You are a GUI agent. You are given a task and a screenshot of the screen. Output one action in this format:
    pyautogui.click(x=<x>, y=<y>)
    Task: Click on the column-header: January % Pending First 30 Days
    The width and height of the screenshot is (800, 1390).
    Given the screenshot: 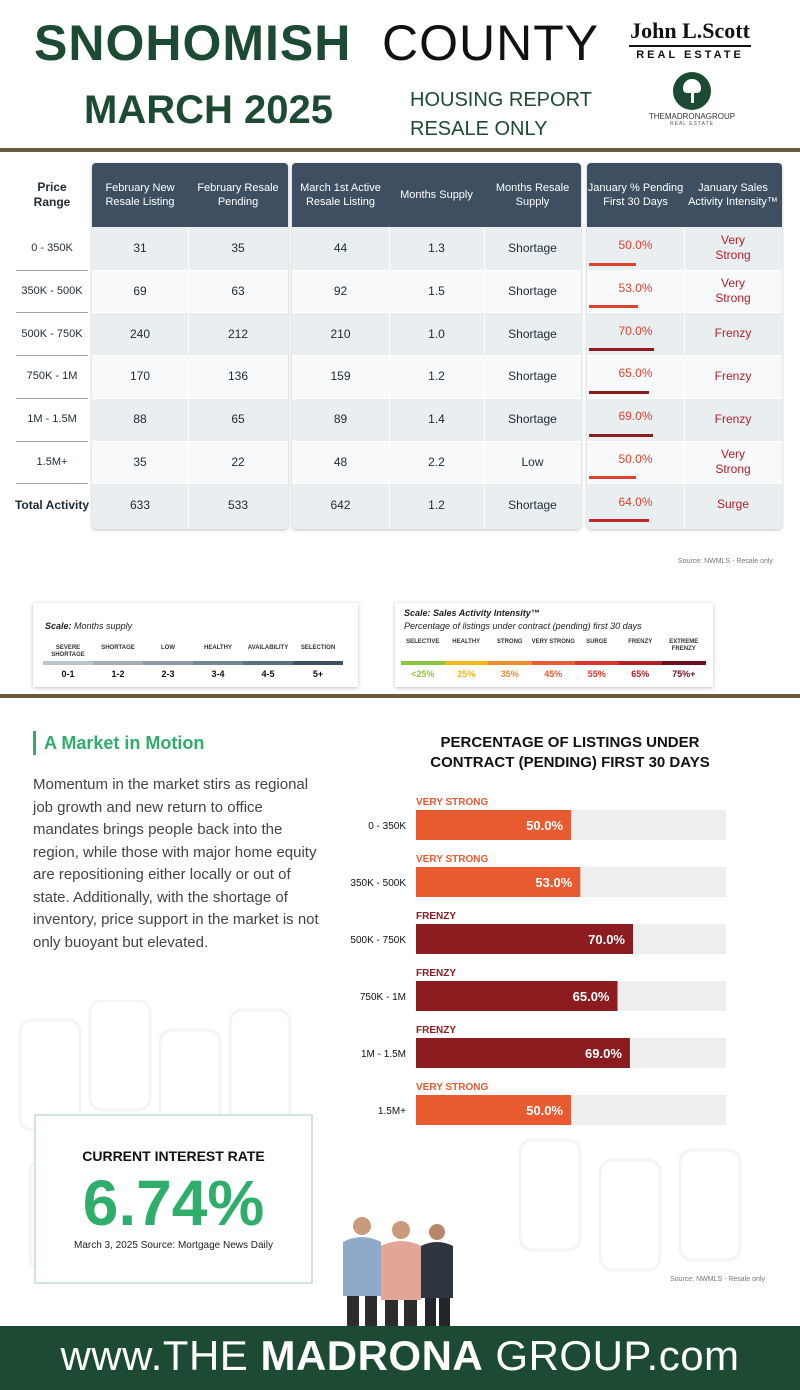 What is the action you would take?
    pyautogui.click(x=635, y=195)
    